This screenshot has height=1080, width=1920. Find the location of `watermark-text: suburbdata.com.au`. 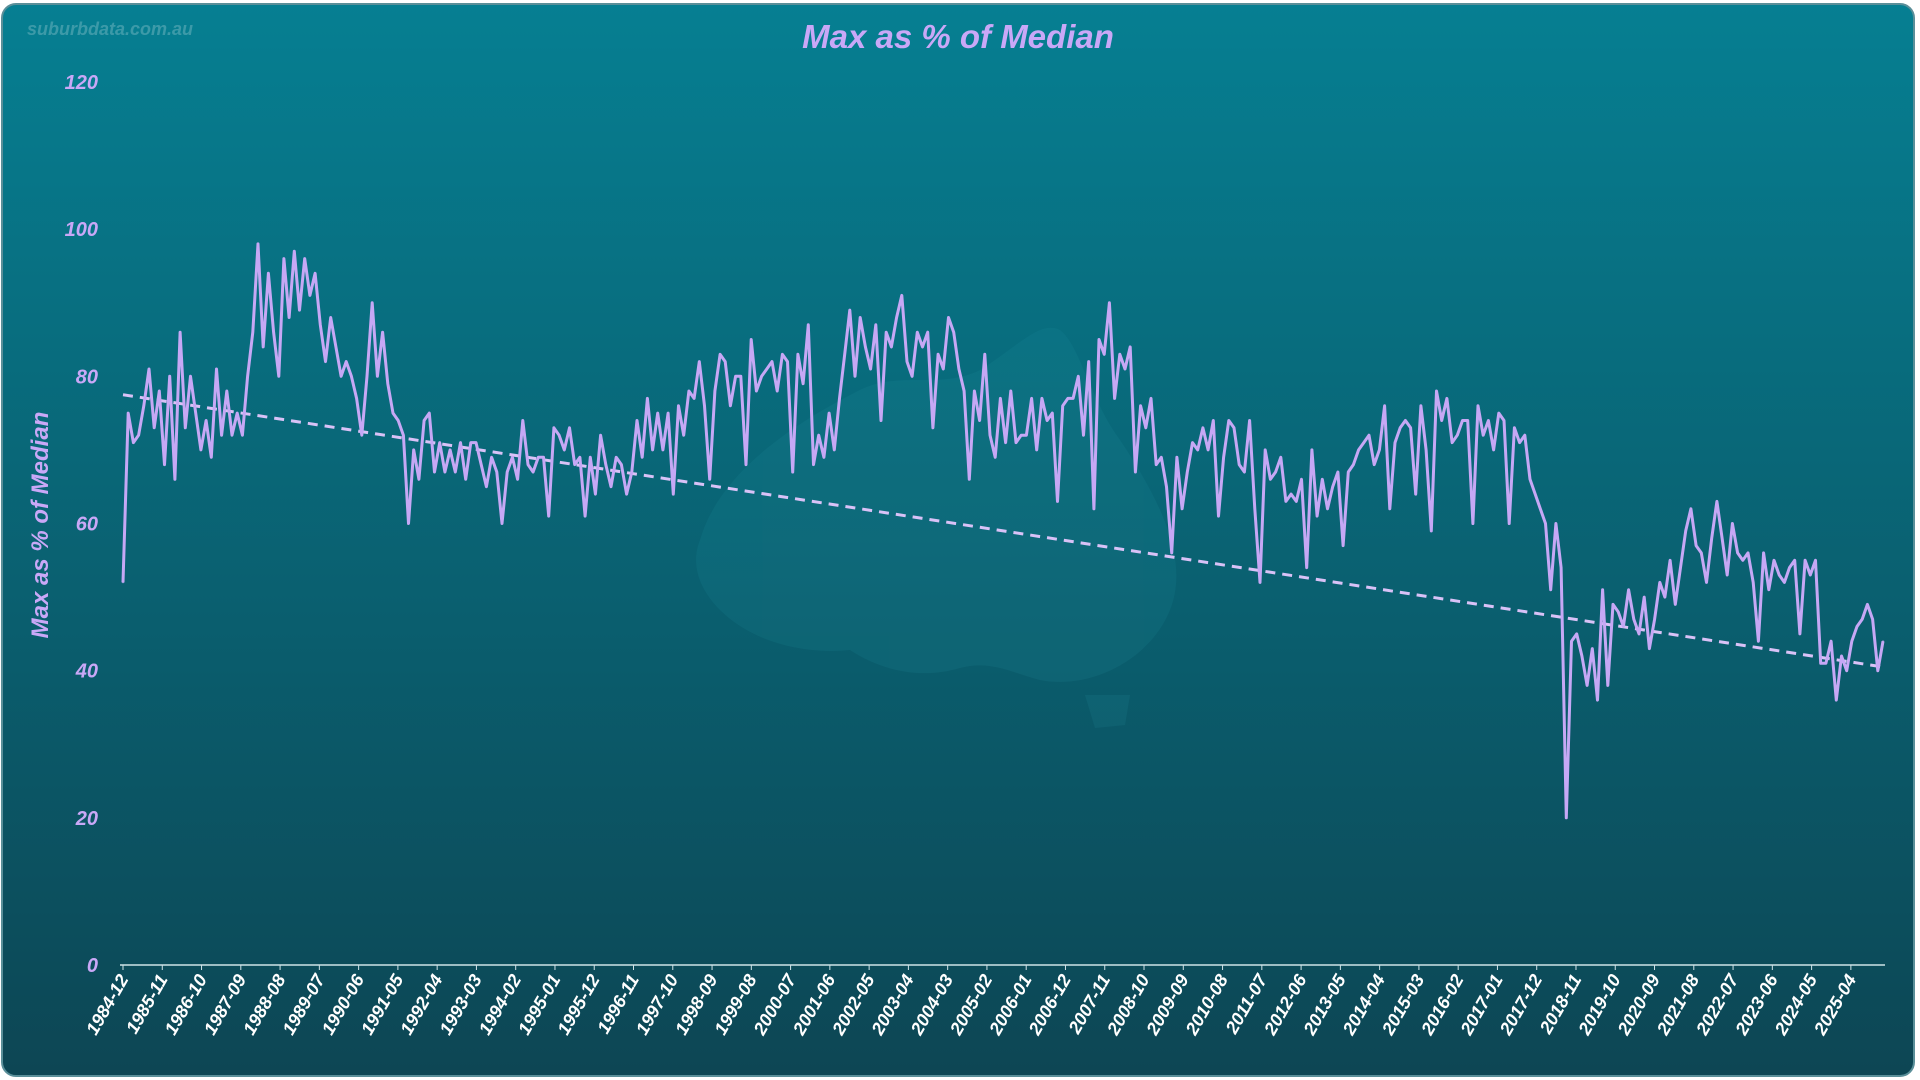

watermark-text: suburbdata.com.au is located at coordinates (110, 29).